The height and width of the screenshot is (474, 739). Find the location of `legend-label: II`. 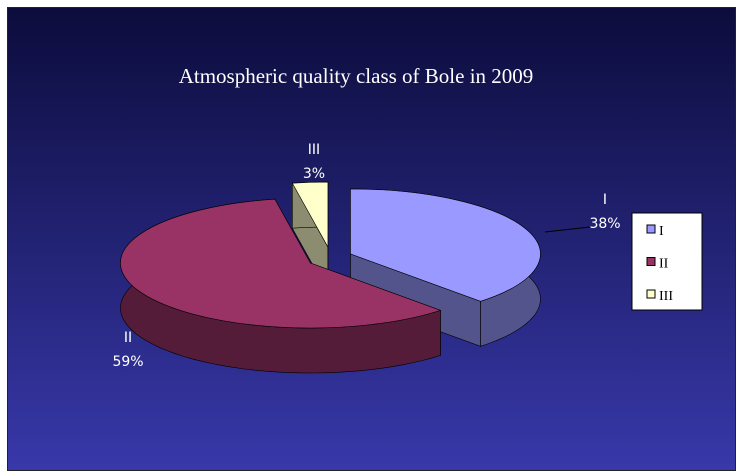

legend-label: II is located at coordinates (664, 264).